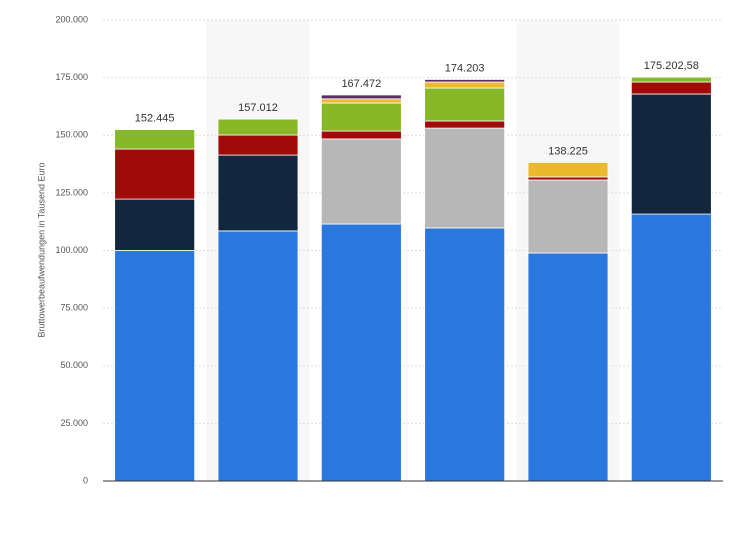  What do you see at coordinates (74, 308) in the screenshot?
I see `y-tick-label: 75.000` at bounding box center [74, 308].